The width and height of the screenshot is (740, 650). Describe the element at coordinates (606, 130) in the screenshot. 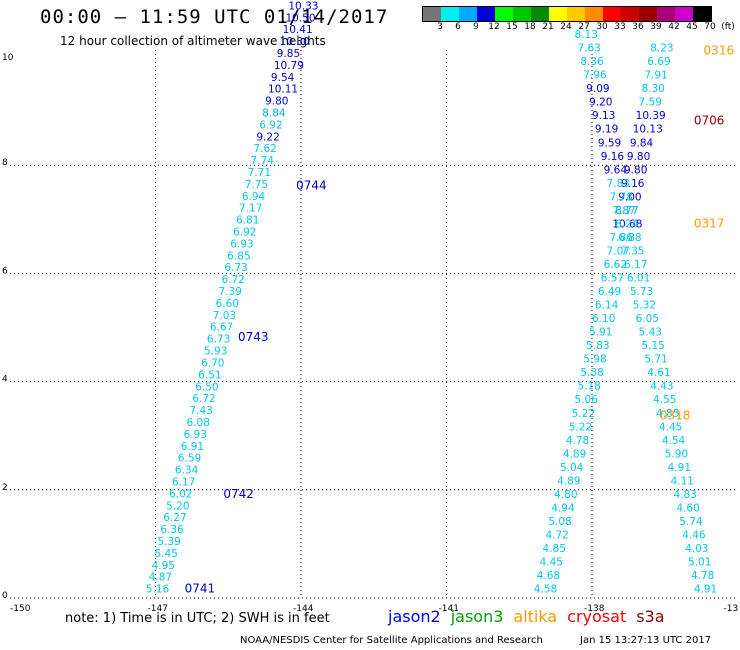

I see `wave-height-value: 9.19` at that location.